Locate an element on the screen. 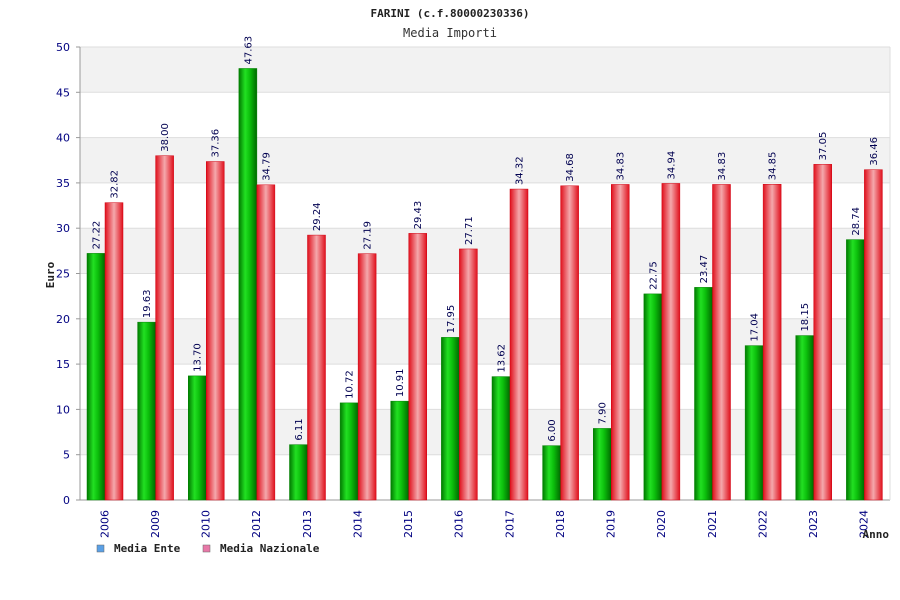 This screenshot has width=900, height=600. x-tick-label: 2015 is located at coordinates (408, 524).